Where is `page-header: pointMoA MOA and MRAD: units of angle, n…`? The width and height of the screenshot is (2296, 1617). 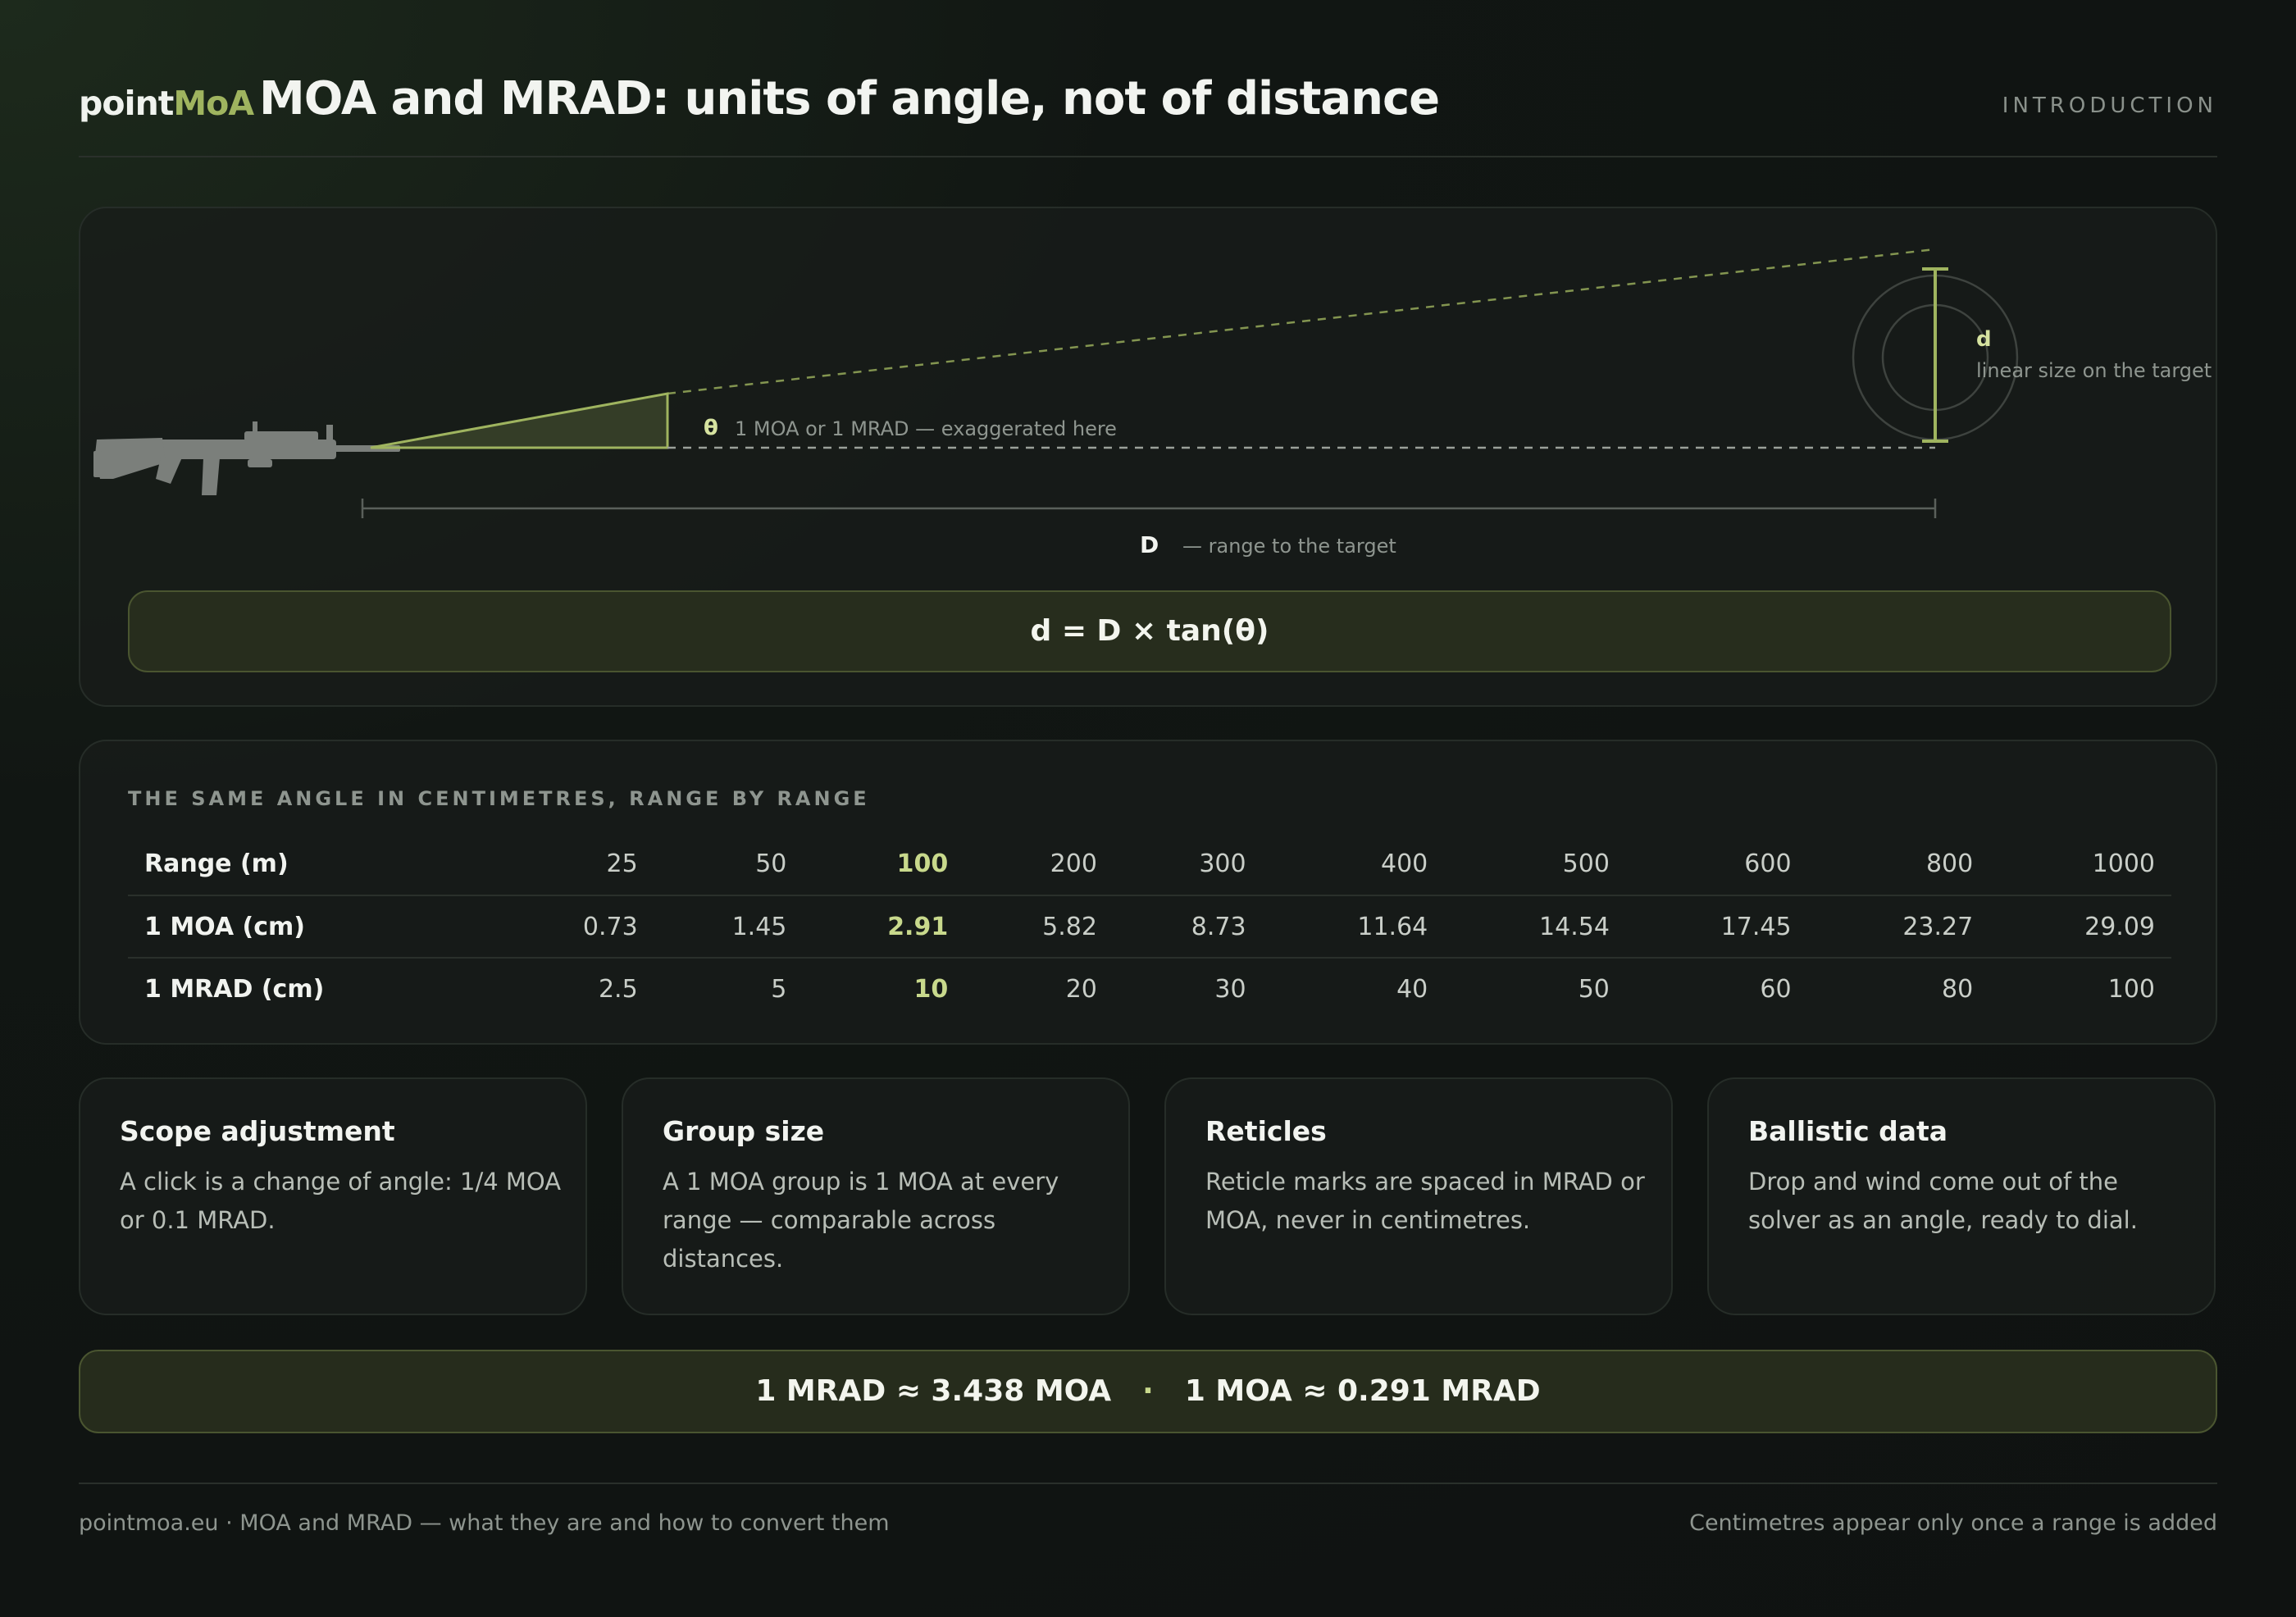
page-header: pointMoA MOA and MRAD: units of angle, n… is located at coordinates (1148, 114).